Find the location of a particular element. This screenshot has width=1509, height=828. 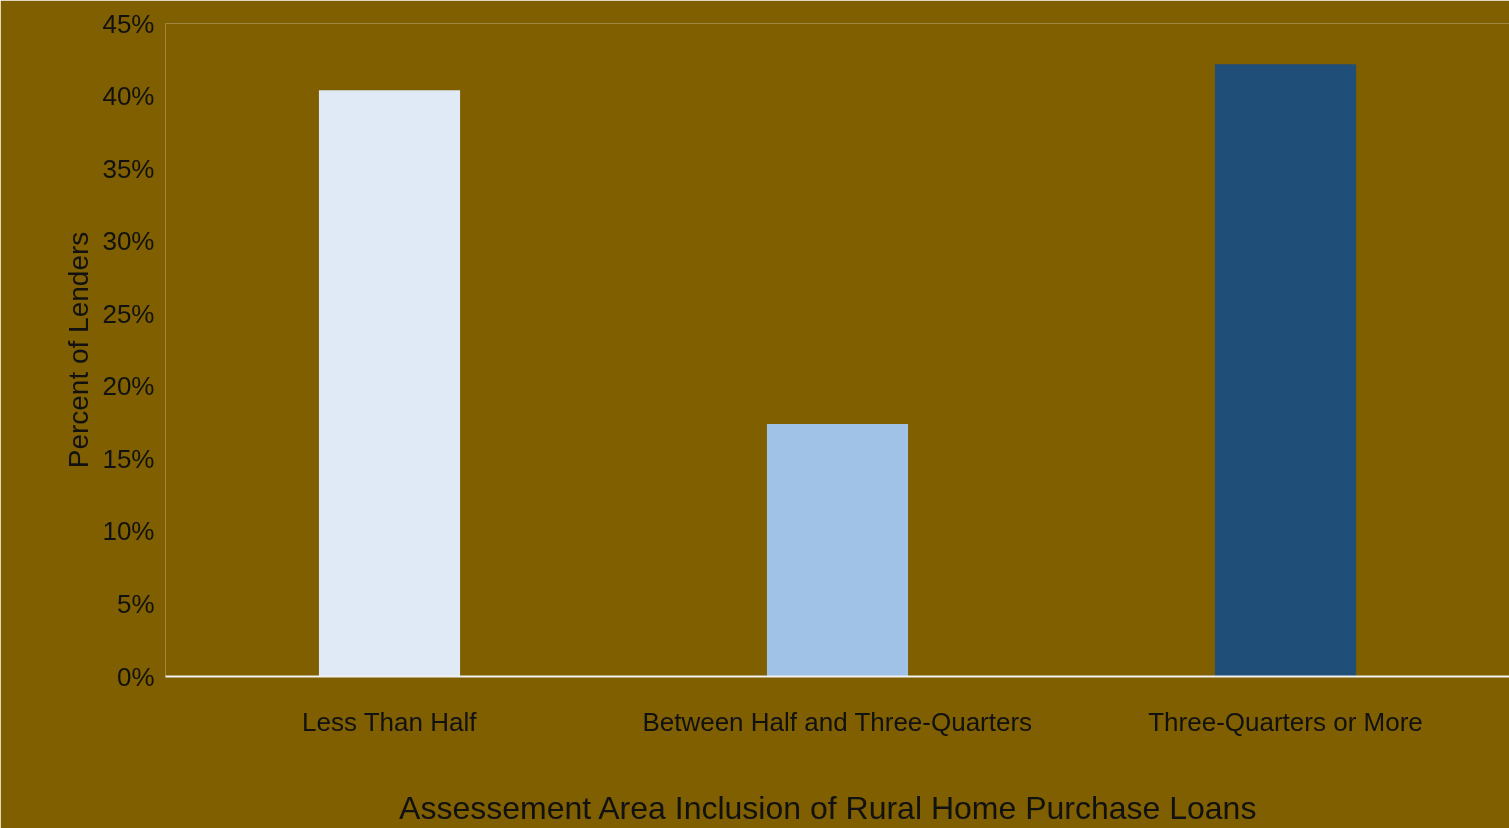

y-tick-label: 15% is located at coordinates (128, 458).